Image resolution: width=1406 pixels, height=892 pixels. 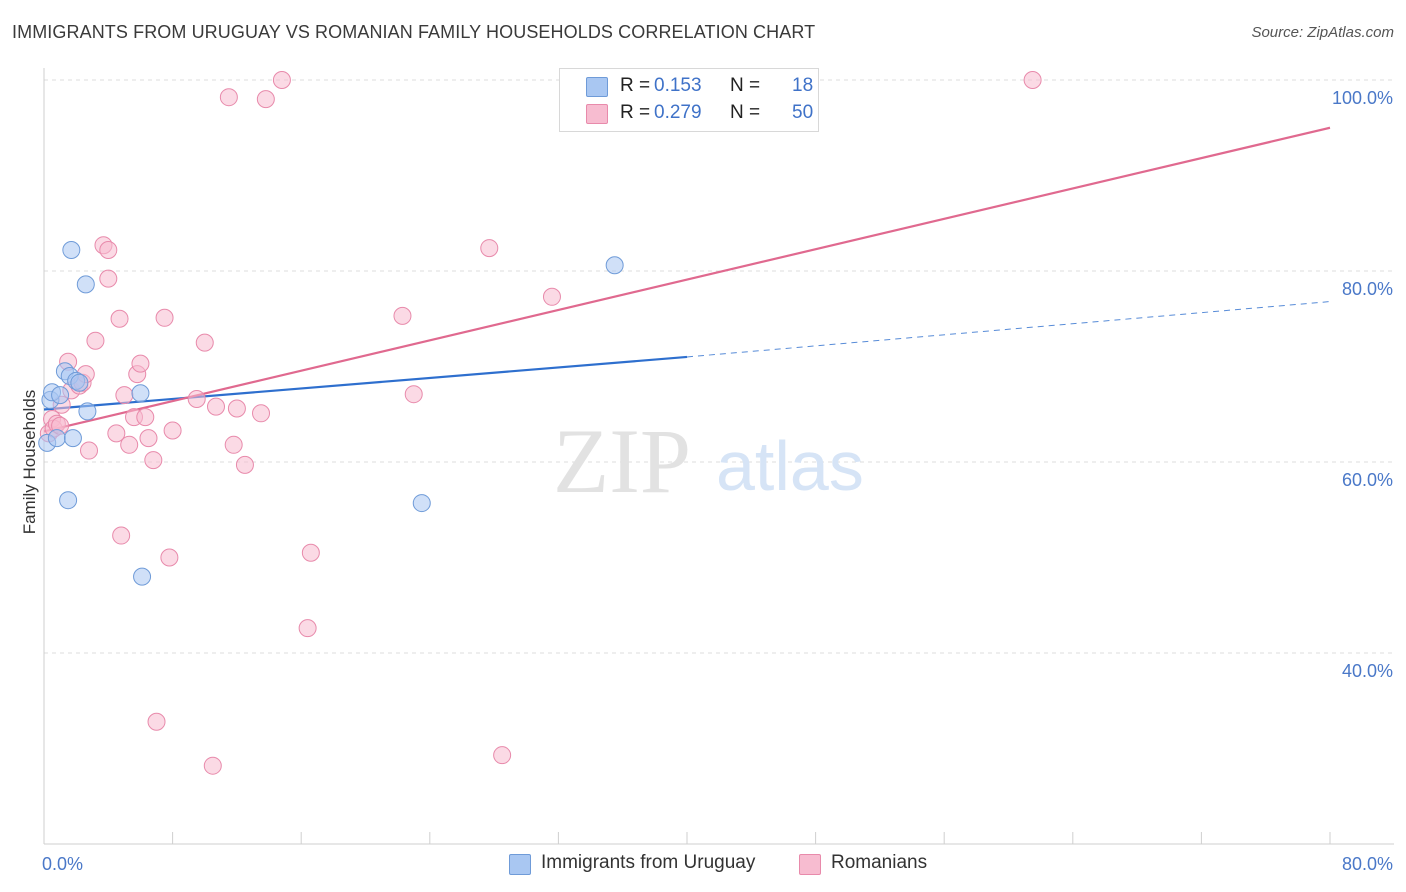 I want to click on x-ticks, so click(x=687, y=838).